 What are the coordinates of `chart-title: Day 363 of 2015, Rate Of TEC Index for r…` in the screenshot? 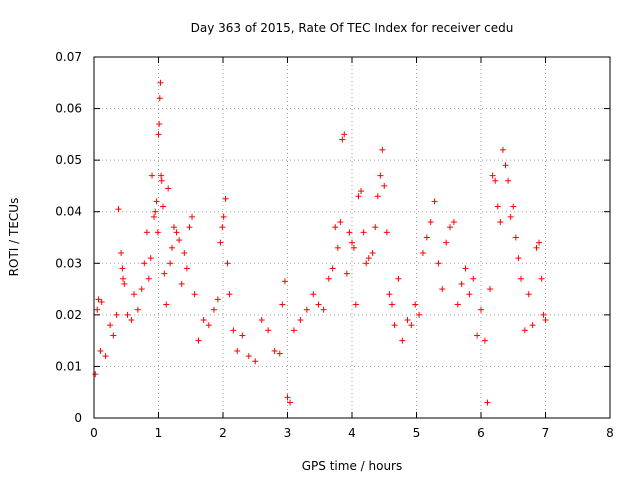 It's located at (352, 28).